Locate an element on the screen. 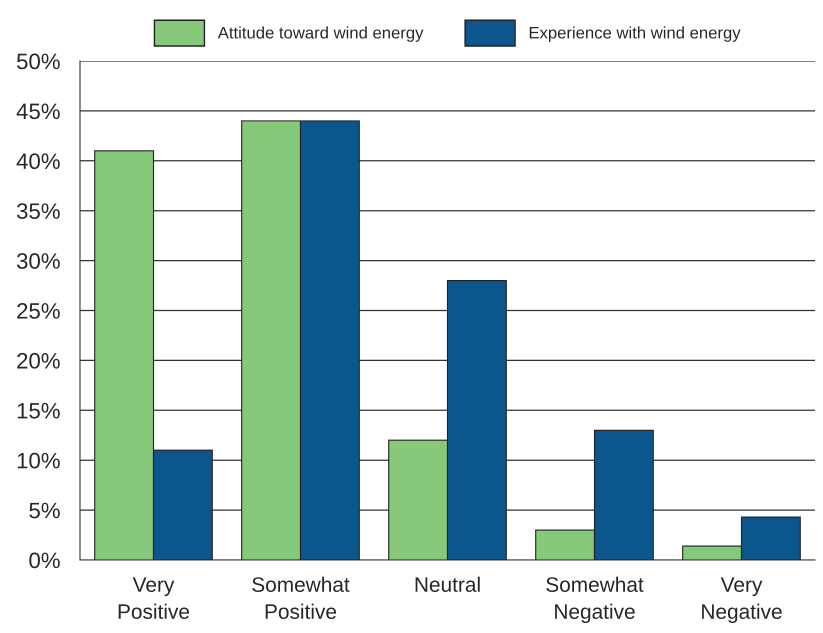 Image resolution: width=823 pixels, height=633 pixels. y-tick-label: 40% is located at coordinates (38, 161).